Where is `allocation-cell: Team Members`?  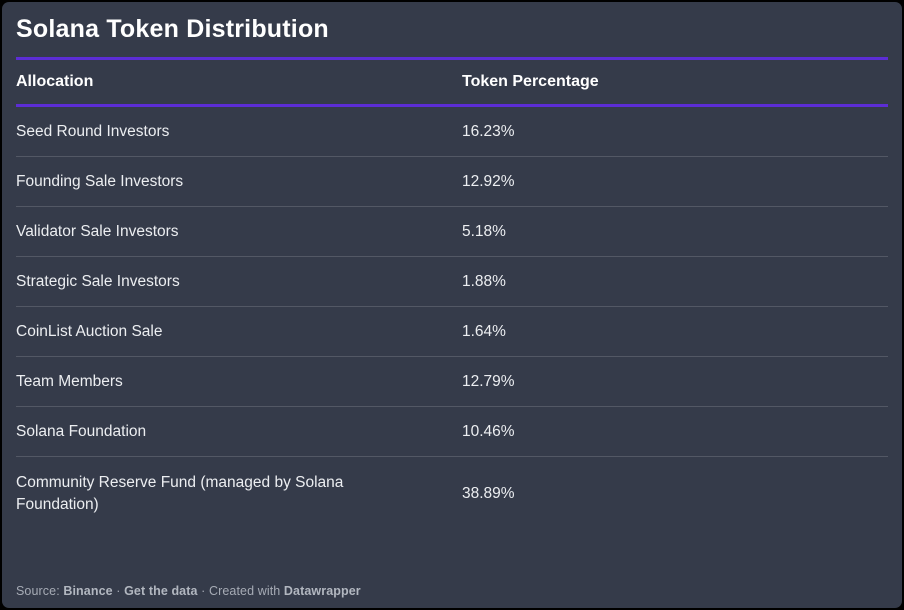 allocation-cell: Team Members is located at coordinates (69, 381).